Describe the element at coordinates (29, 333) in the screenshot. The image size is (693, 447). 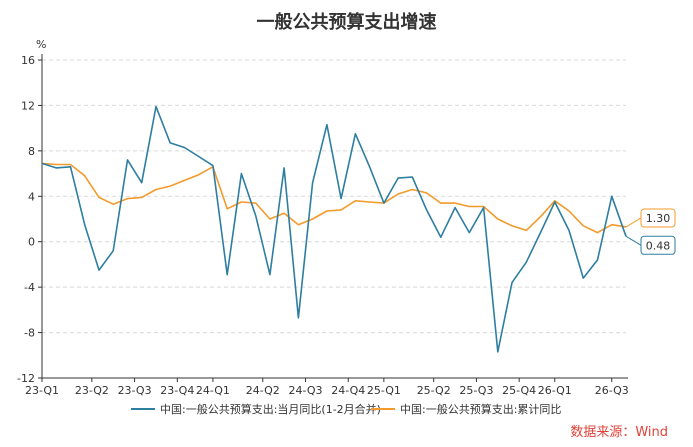
I see `y-tick-label: -8` at that location.